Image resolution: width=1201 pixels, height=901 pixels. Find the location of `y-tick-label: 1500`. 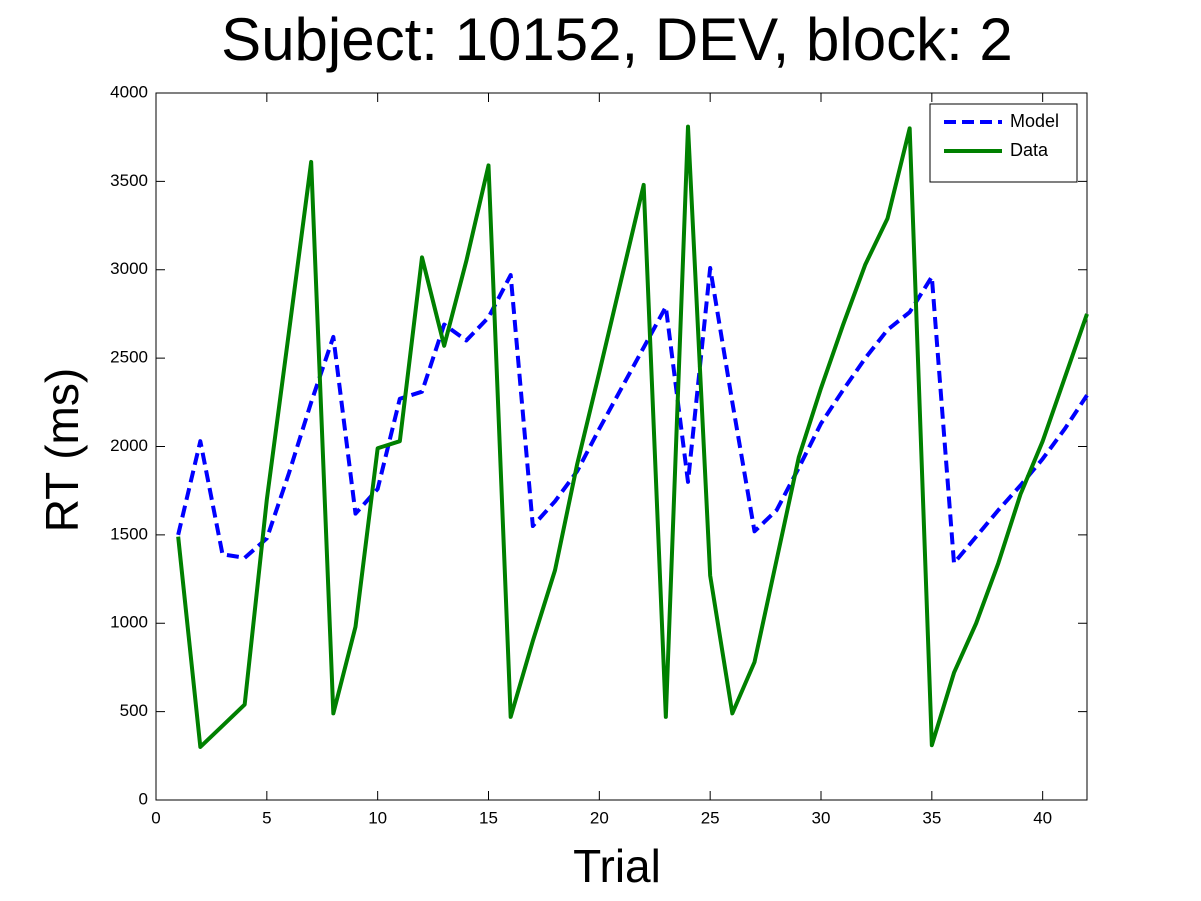

y-tick-label: 1500 is located at coordinates (129, 533).